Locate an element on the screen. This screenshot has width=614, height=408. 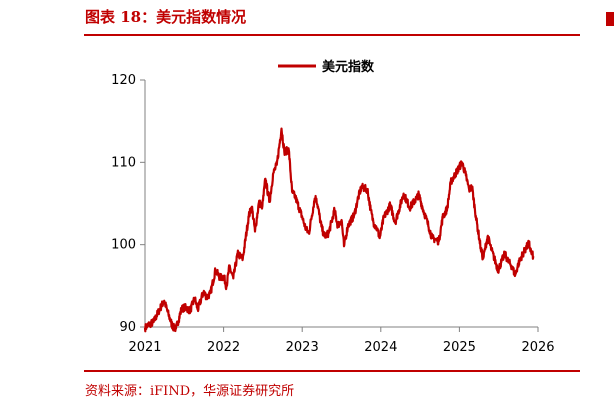
y-tick-label: 110 is located at coordinates (123, 162).